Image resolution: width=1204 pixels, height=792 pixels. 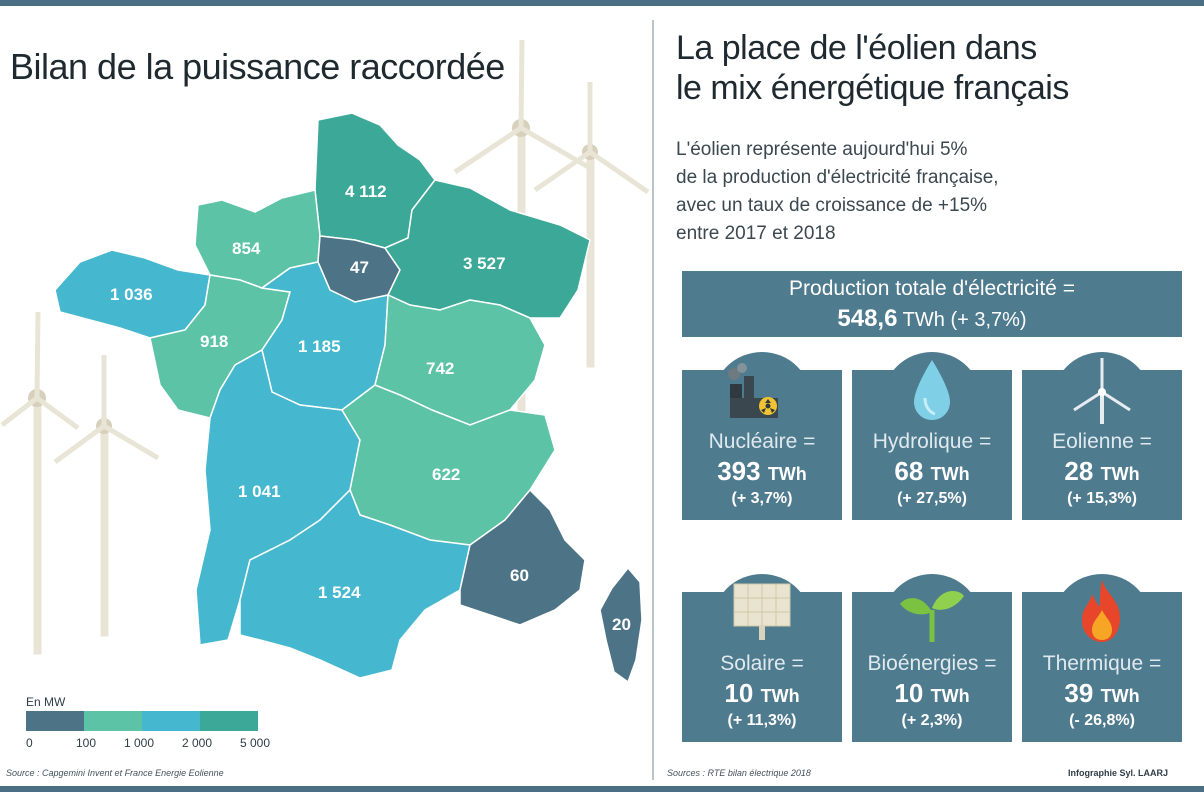 I want to click on source-name: Thermique =, so click(x=1102, y=663).